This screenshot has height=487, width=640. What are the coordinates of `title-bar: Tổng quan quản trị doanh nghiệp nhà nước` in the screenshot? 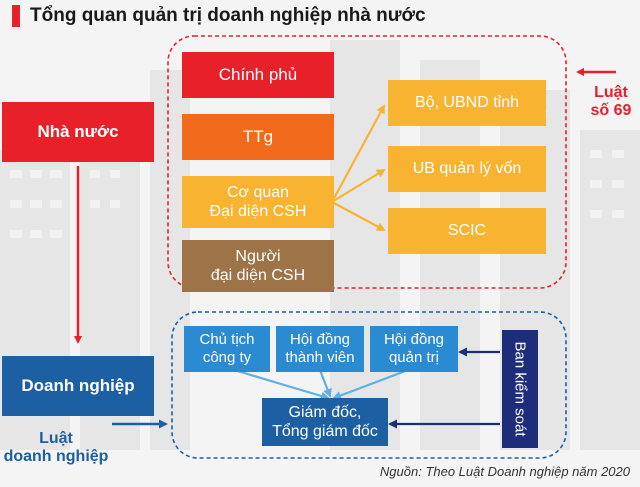 It's located at (320, 16).